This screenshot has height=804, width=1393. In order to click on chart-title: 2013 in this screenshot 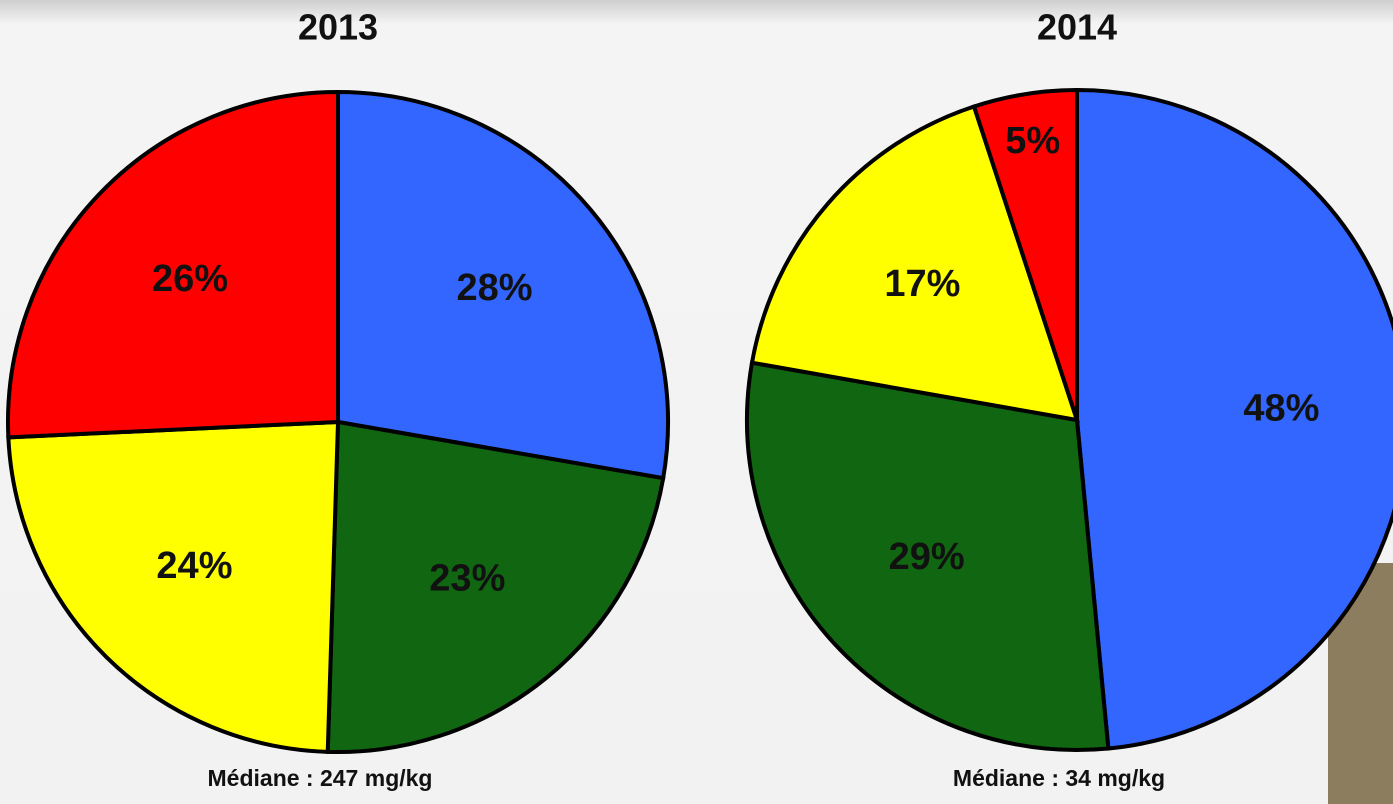, I will do `click(338, 27)`.